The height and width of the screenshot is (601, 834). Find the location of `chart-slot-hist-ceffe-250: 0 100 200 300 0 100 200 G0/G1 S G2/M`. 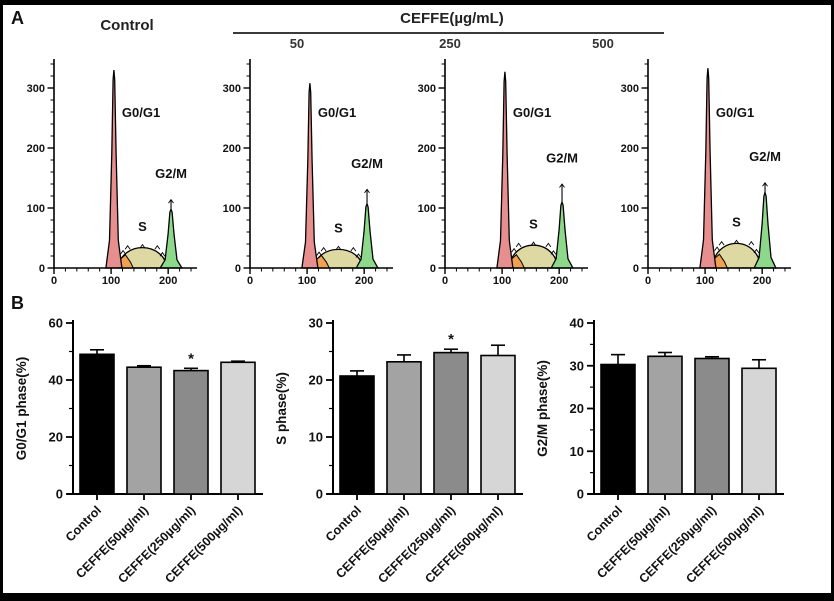

chart-slot-hist-ceffe-250: 0 100 200 300 0 100 200 G0/G1 S G2/M is located at coordinates (495, 170).